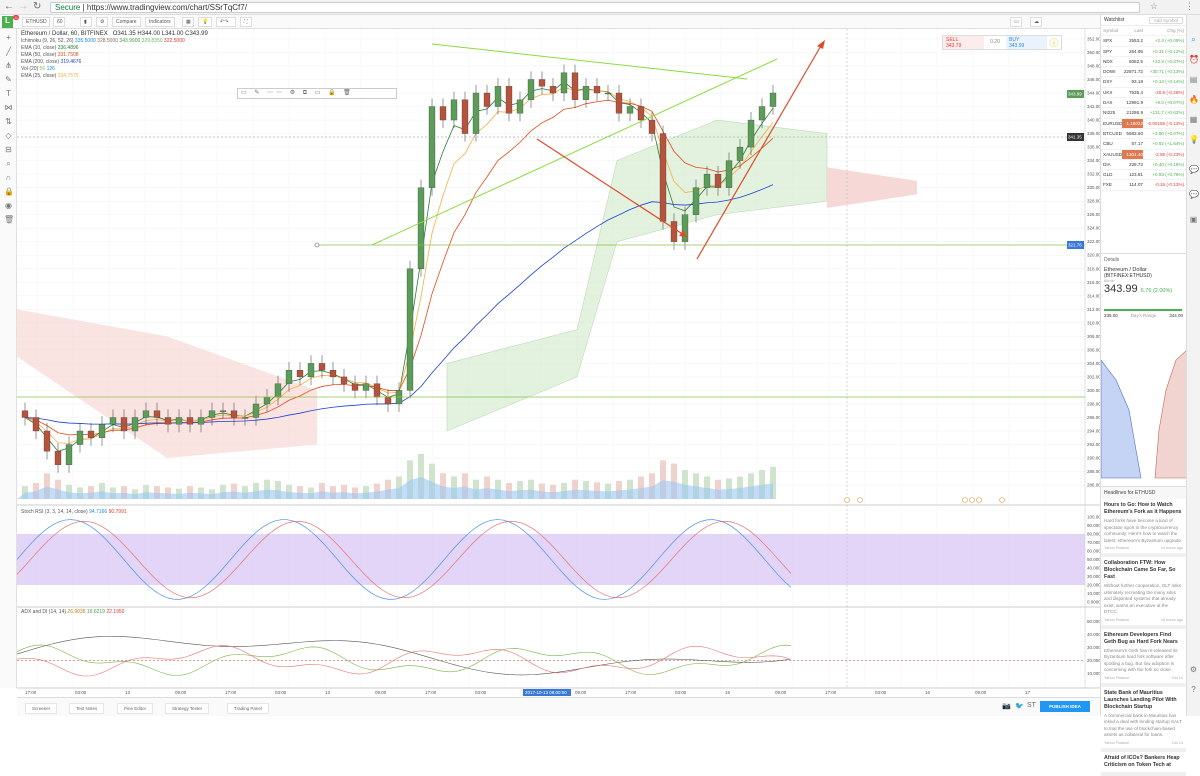 The image size is (1200, 776). What do you see at coordinates (1143, 185) in the screenshot?
I see `watchlist-row: FXE 114.07 -0.15 (-0.13%)` at bounding box center [1143, 185].